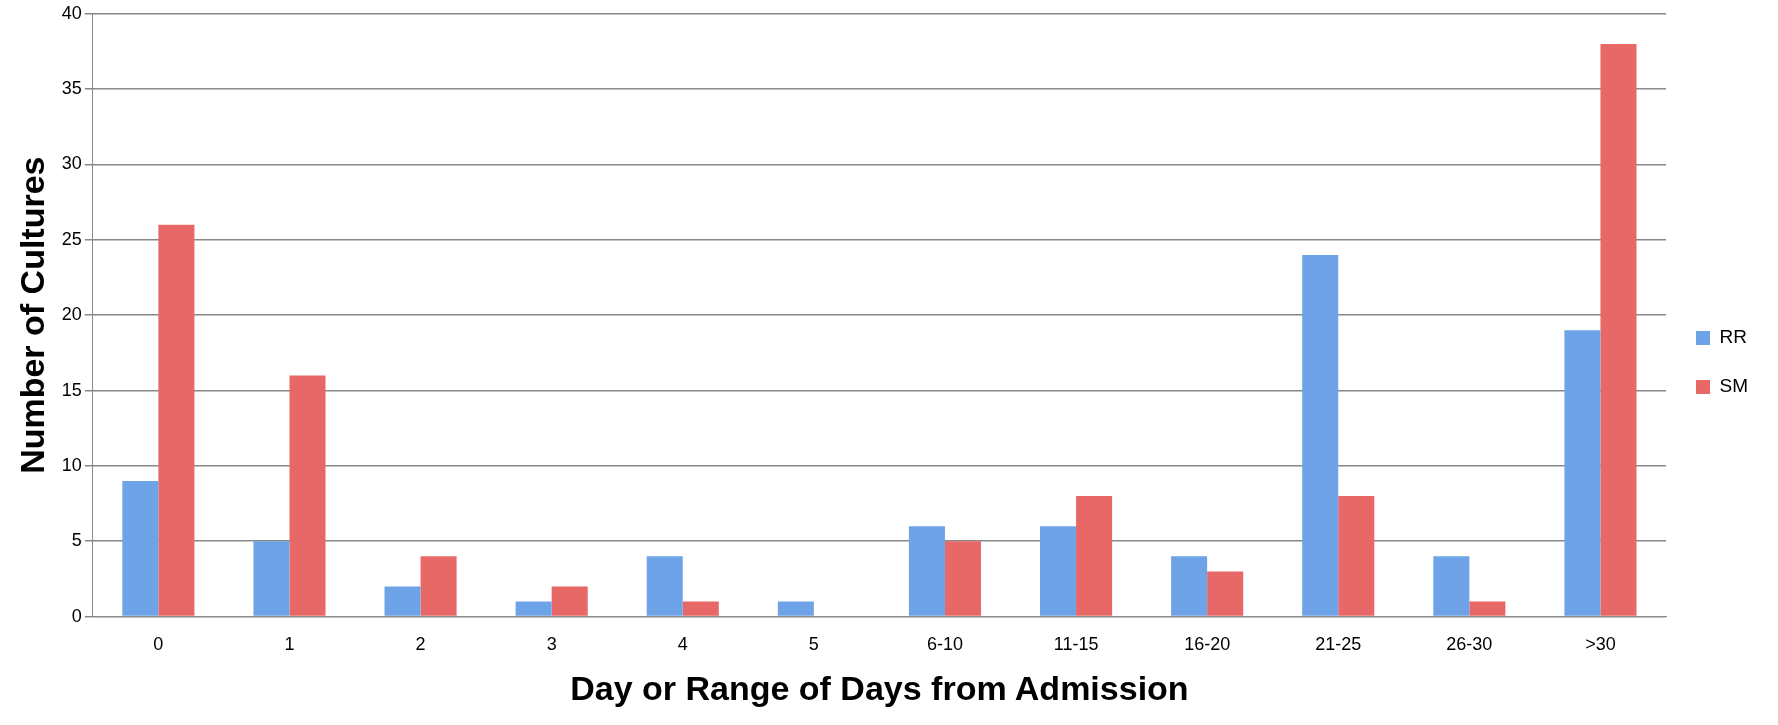 This screenshot has height=725, width=1778. Describe the element at coordinates (76, 540) in the screenshot. I see `y-tick-label: 5` at that location.